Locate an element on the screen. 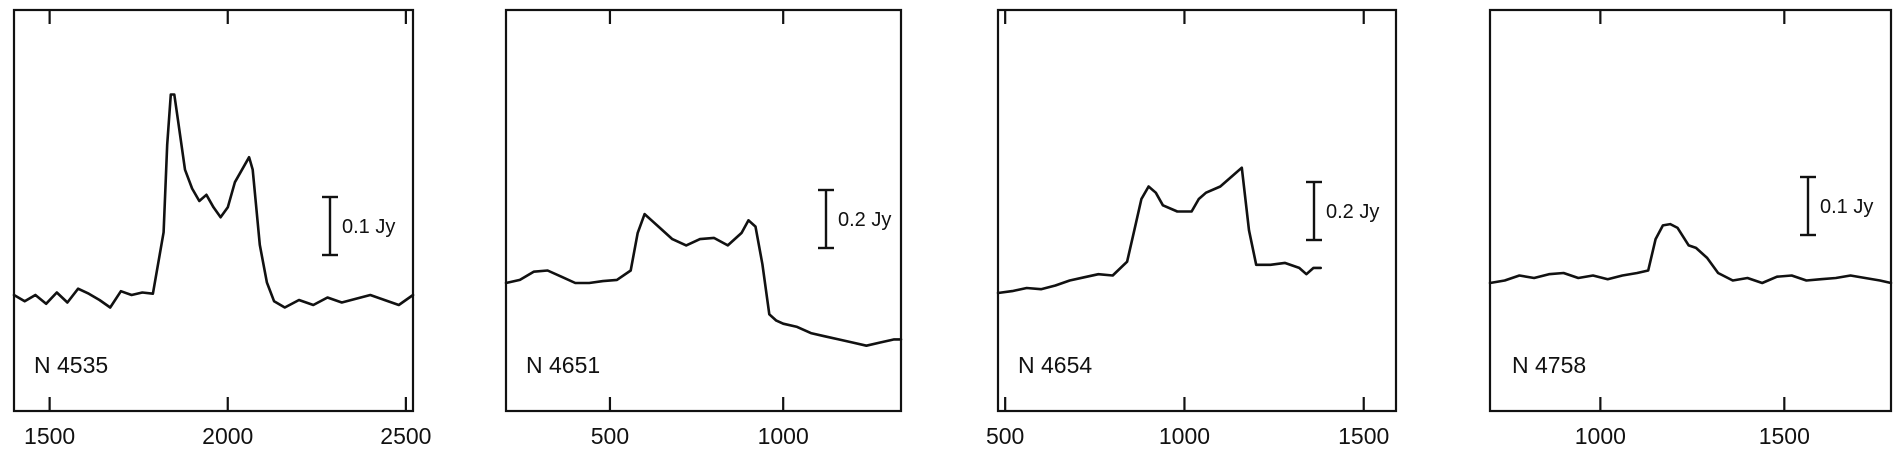 This screenshot has height=452, width=1902. tick-label: 2500 is located at coordinates (405, 436).